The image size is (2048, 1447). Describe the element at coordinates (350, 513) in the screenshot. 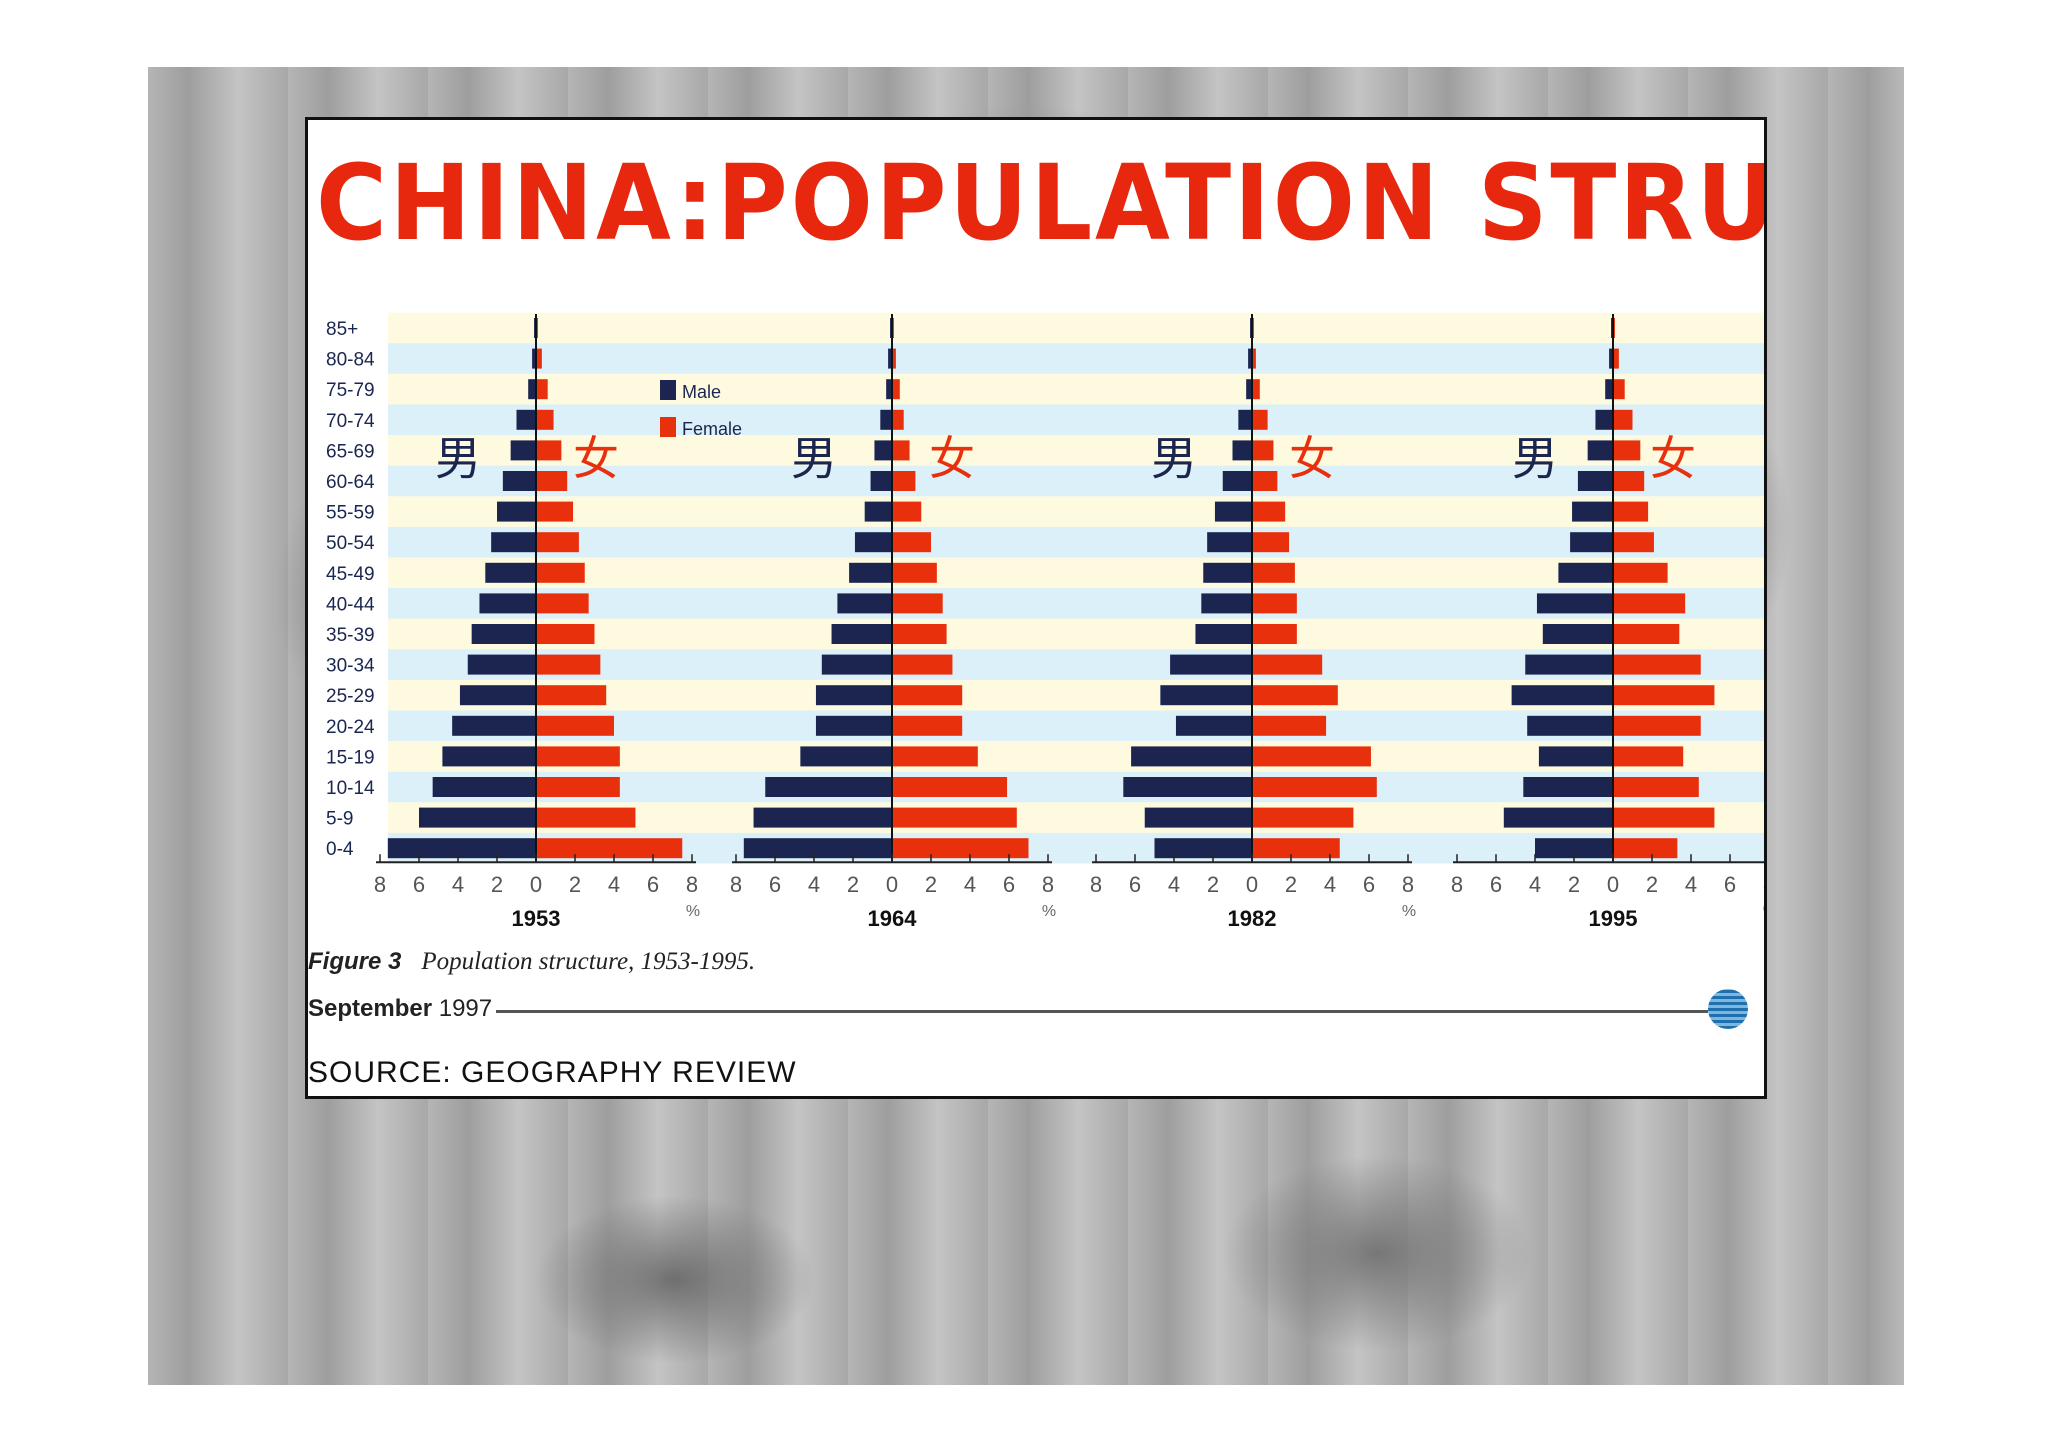

I see `age-group-label: 55-59` at that location.